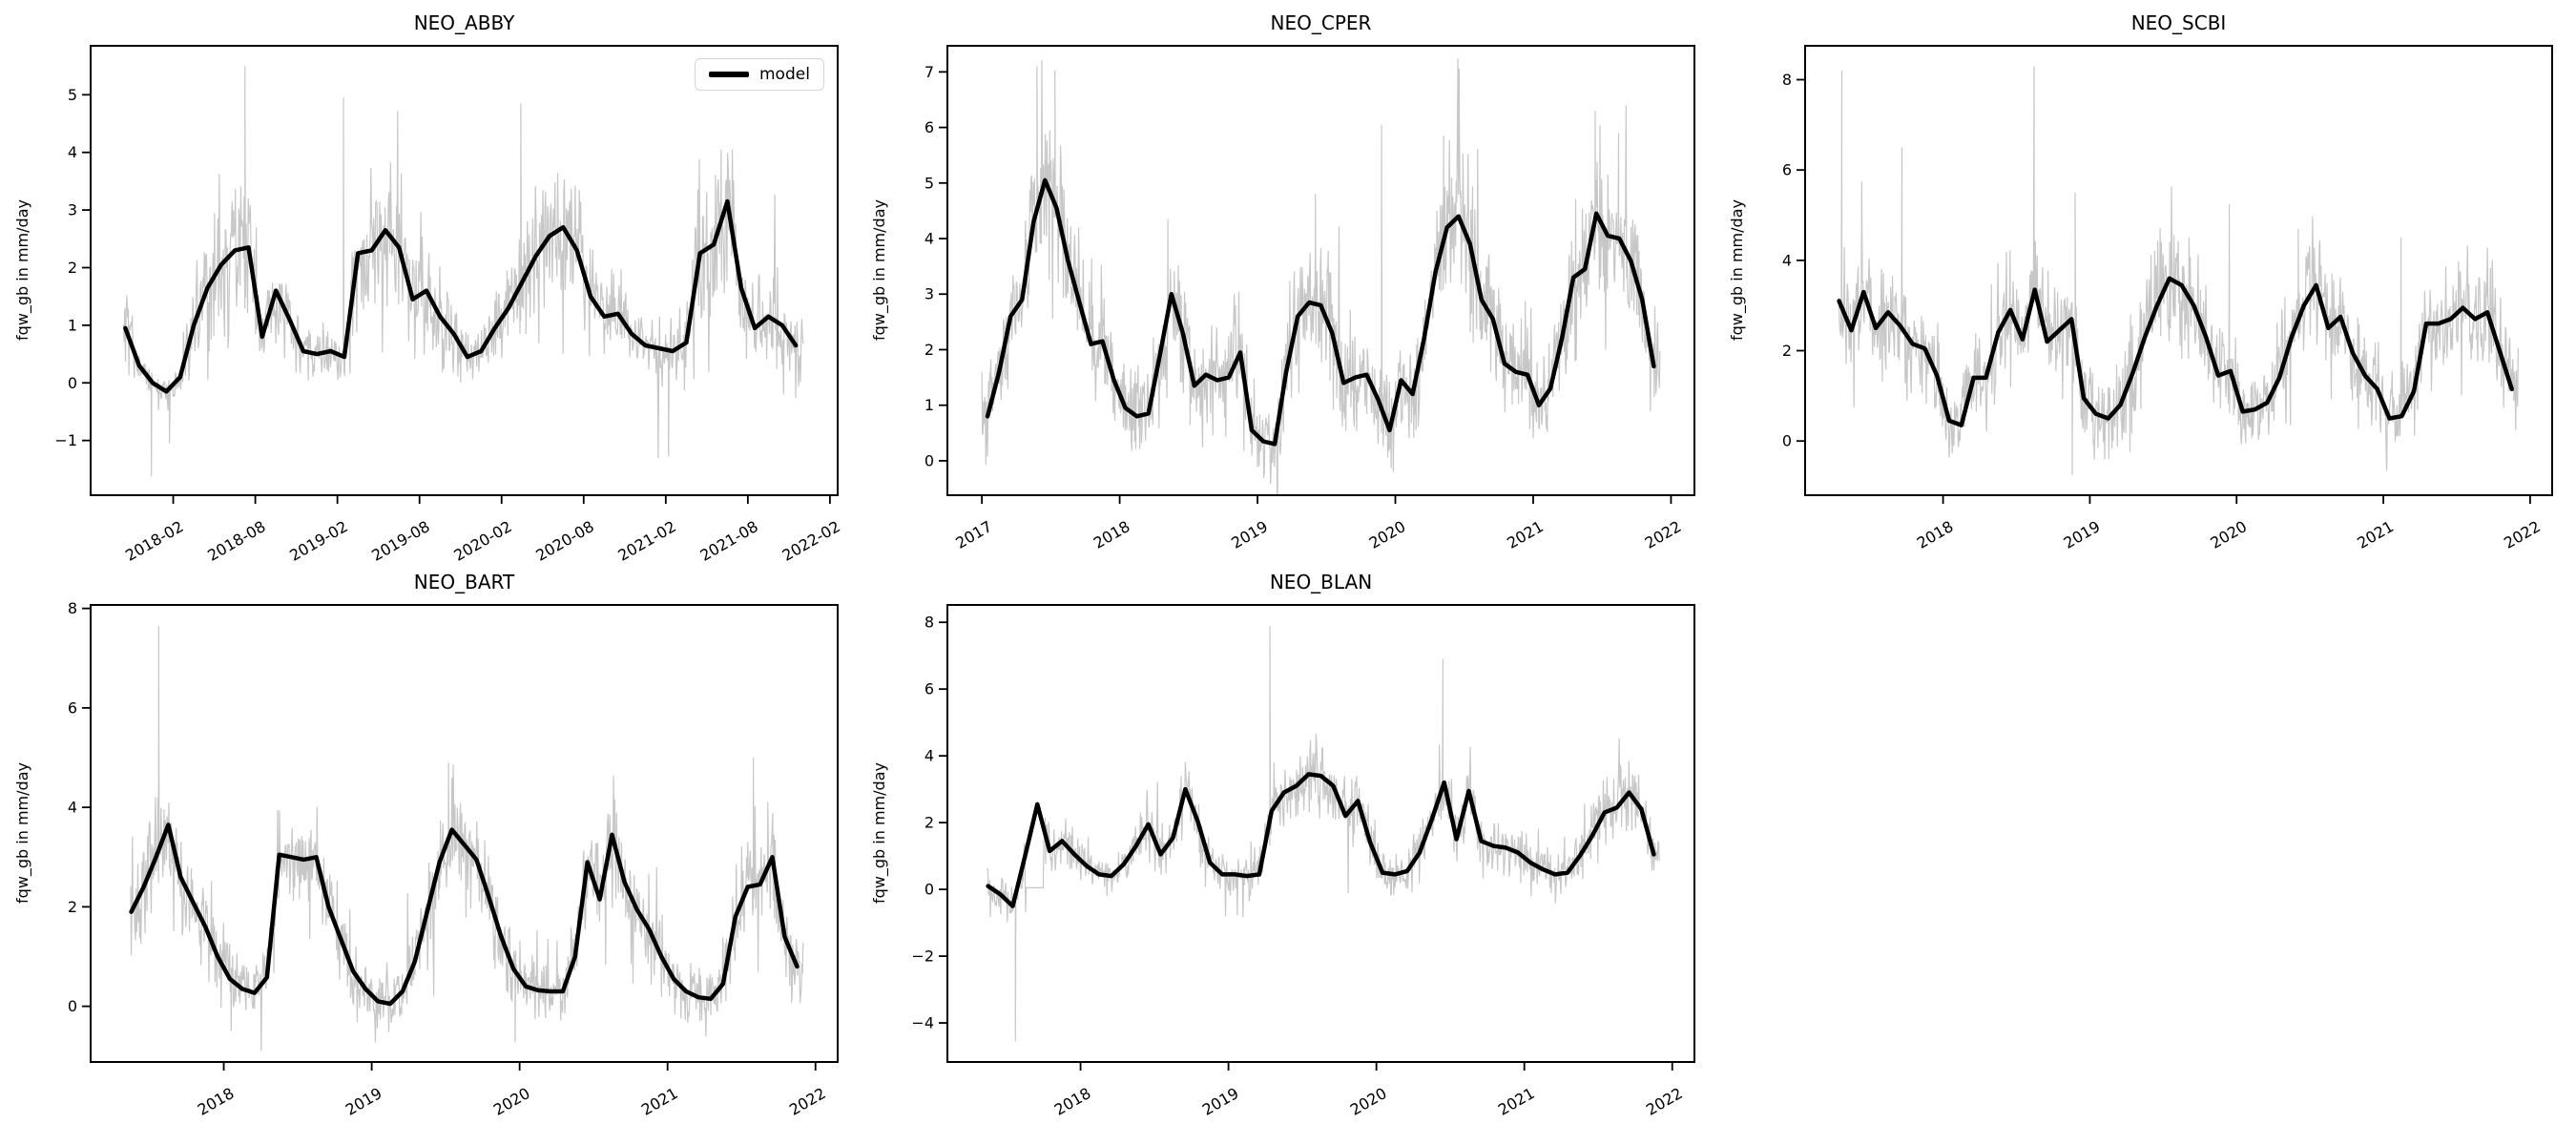 The width and height of the screenshot is (2576, 1145). Describe the element at coordinates (464, 914) in the screenshot. I see `model-series-neo-bart` at that location.